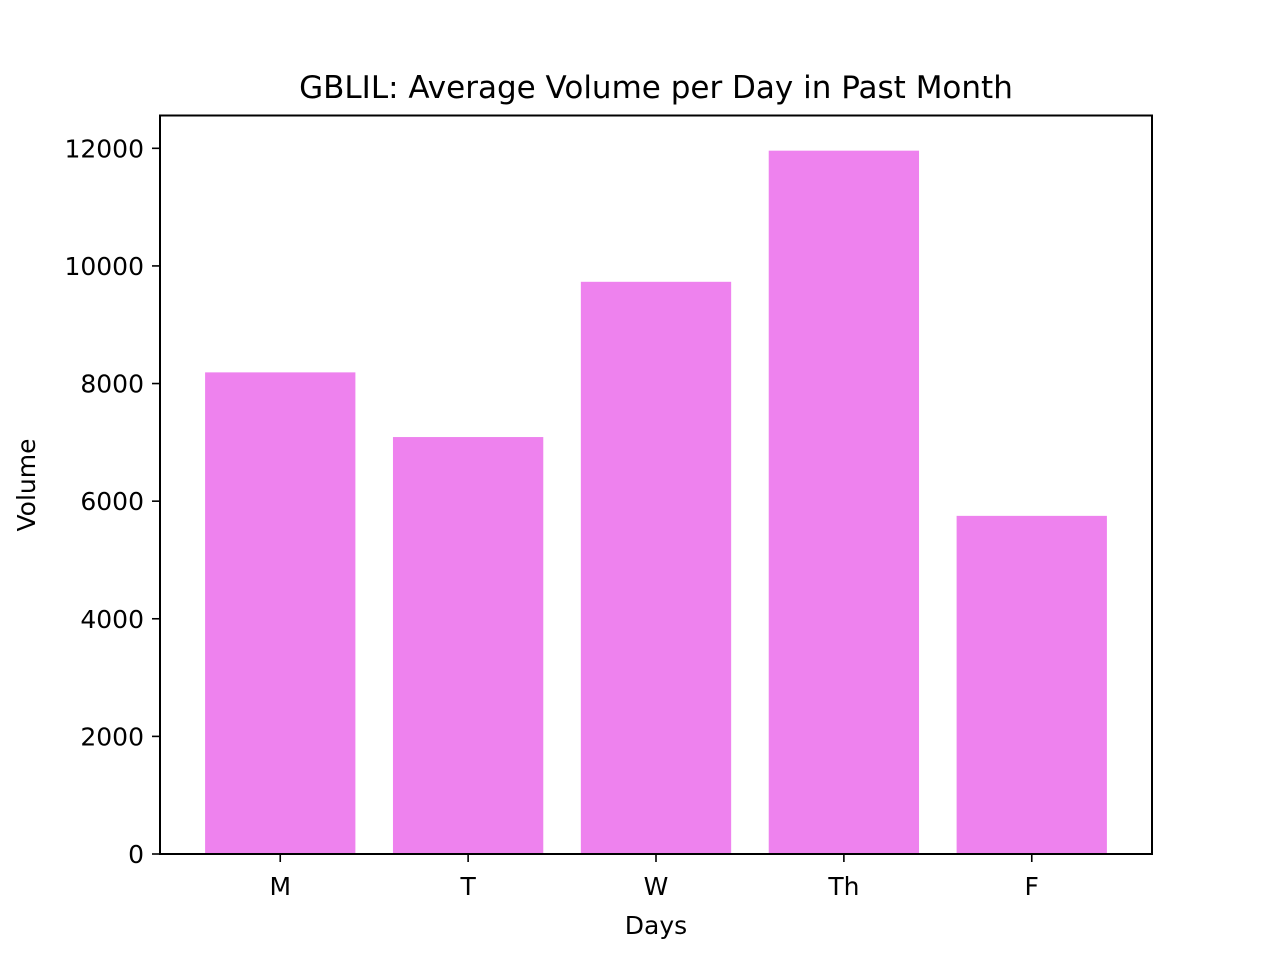 The image size is (1280, 960). Describe the element at coordinates (656, 886) in the screenshot. I see `x-tick-label: W` at that location.